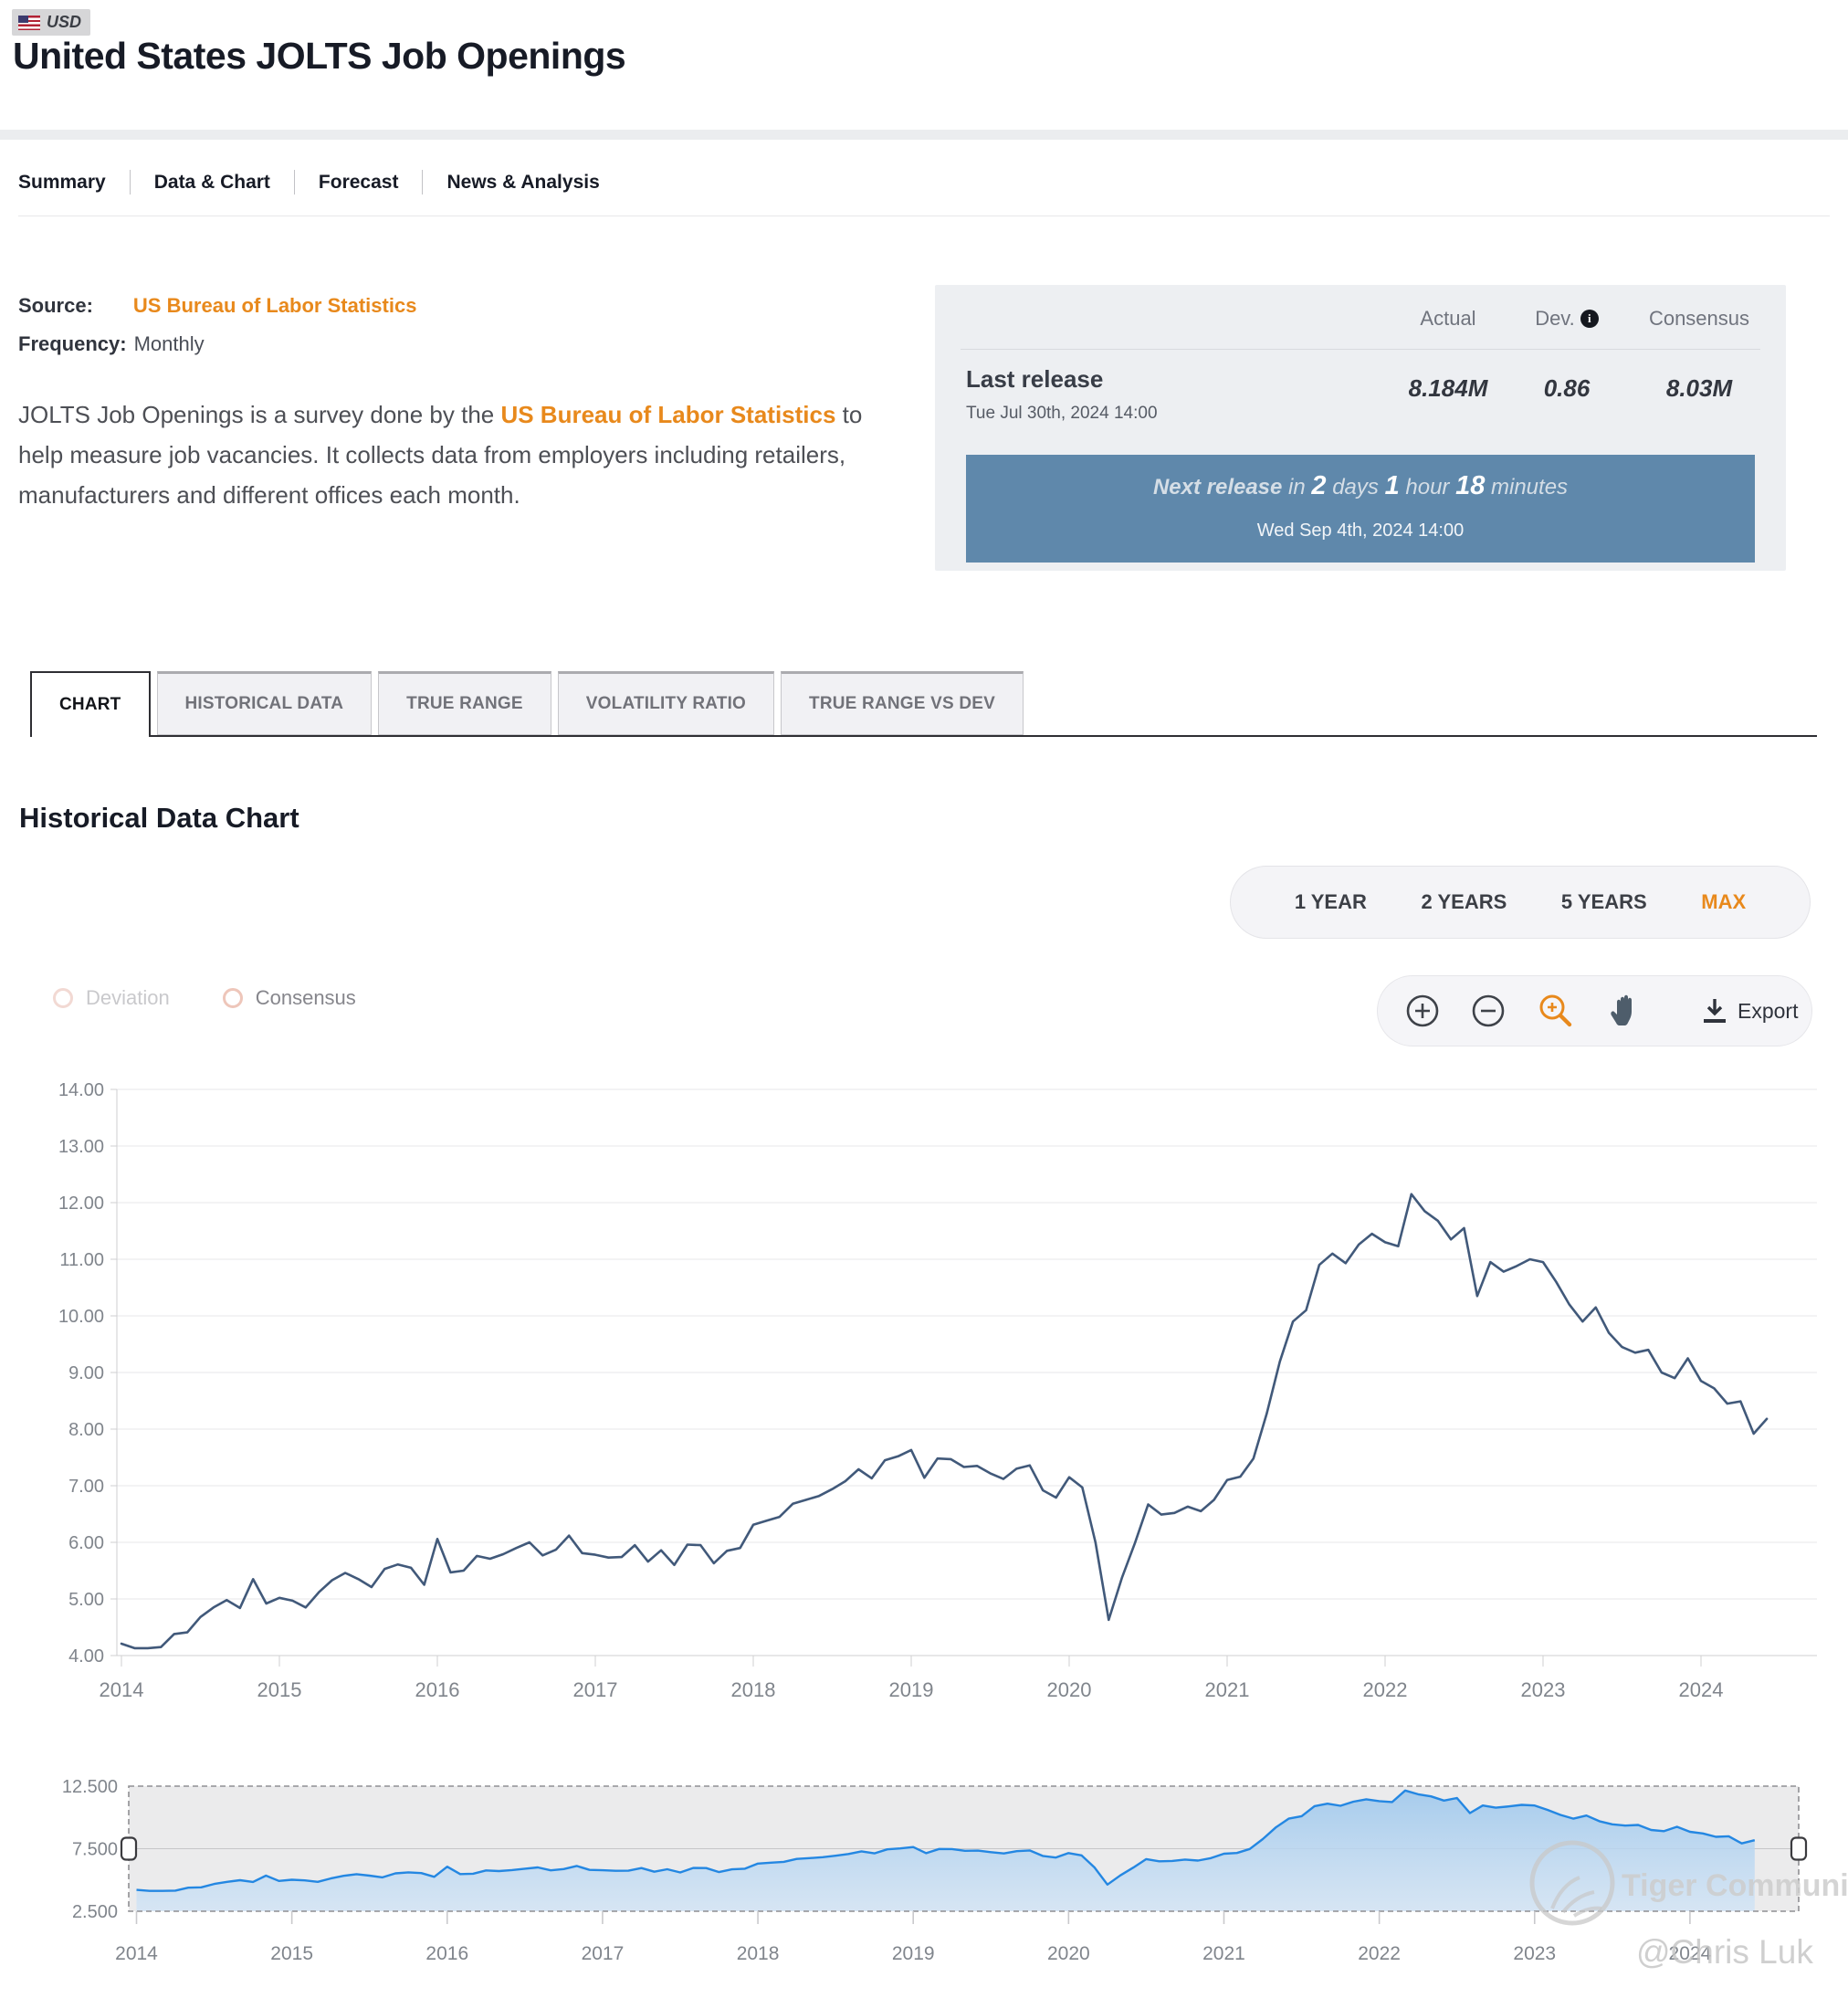 The image size is (1848, 1998). Describe the element at coordinates (1062, 413) in the screenshot. I see `last-release-date: Tue Jul 30th, 2024 14:00` at that location.